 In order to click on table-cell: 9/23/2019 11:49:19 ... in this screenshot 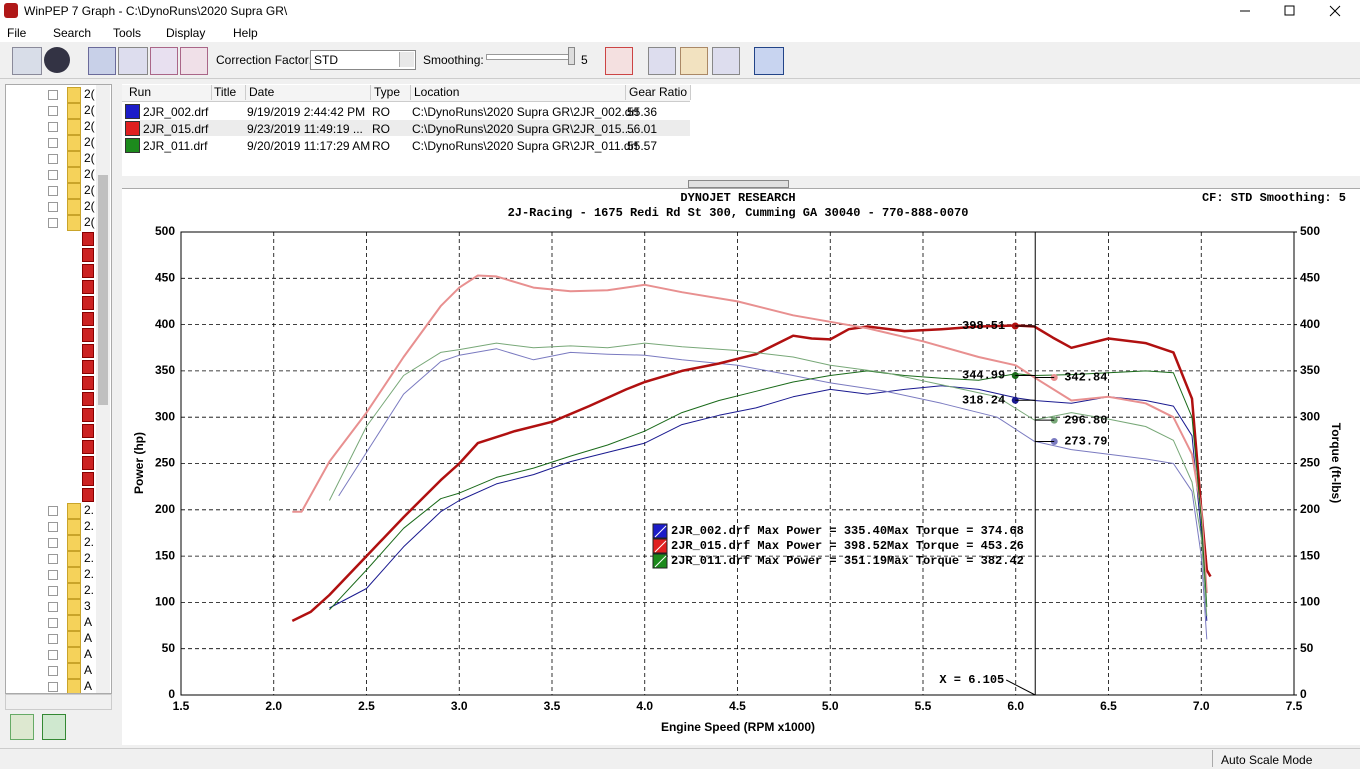, I will do `click(305, 129)`.